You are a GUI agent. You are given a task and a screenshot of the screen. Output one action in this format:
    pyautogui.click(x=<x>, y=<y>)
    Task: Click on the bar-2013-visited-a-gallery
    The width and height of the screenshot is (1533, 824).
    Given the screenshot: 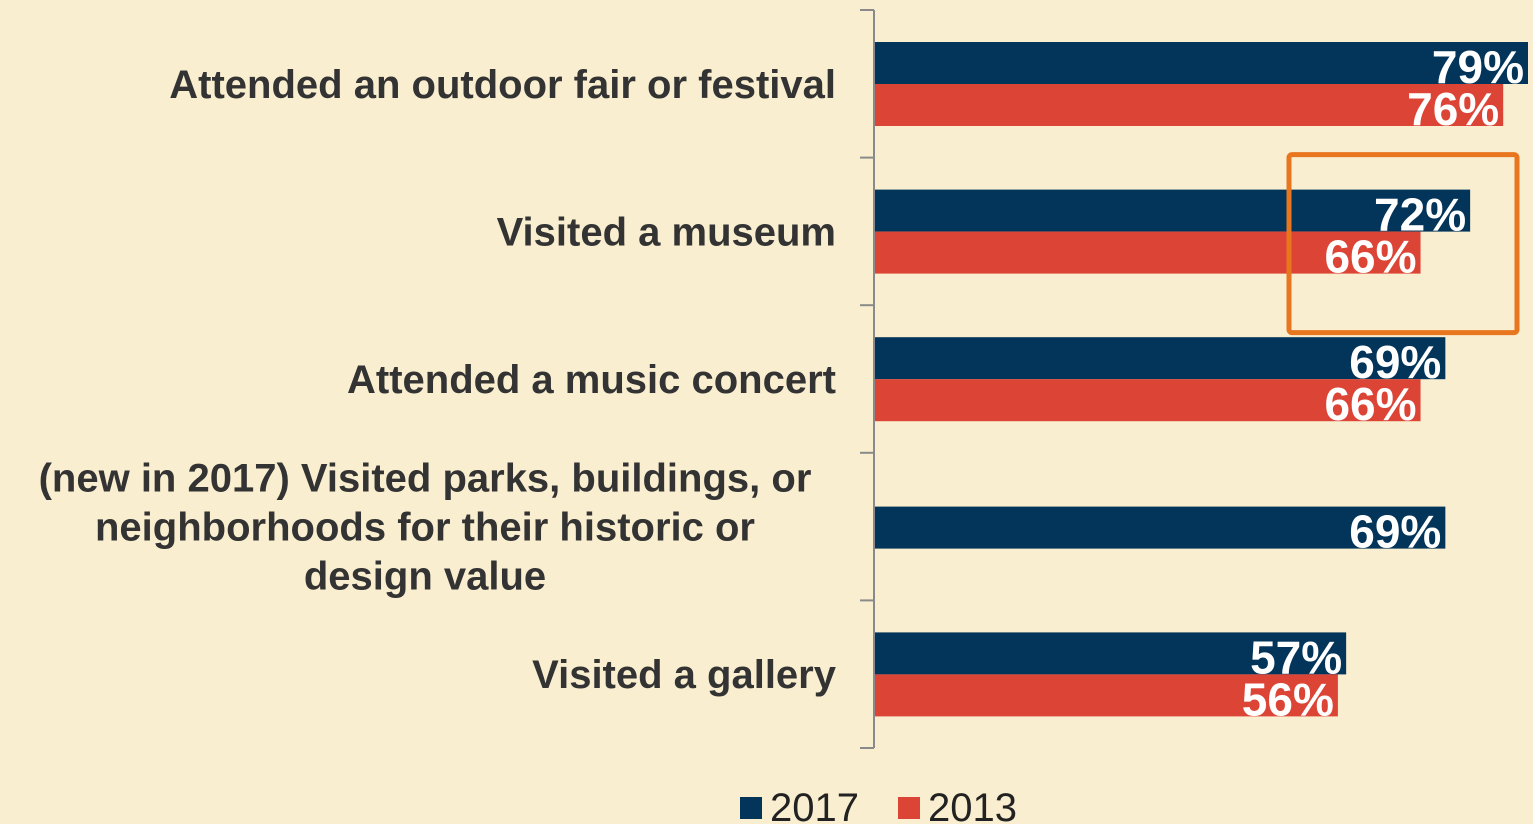 What is the action you would take?
    pyautogui.click(x=1106, y=695)
    